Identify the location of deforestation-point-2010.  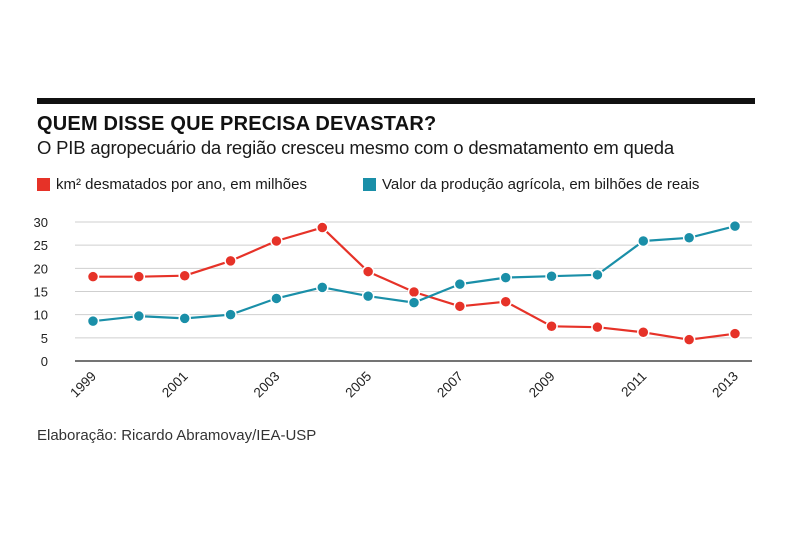
(597, 327).